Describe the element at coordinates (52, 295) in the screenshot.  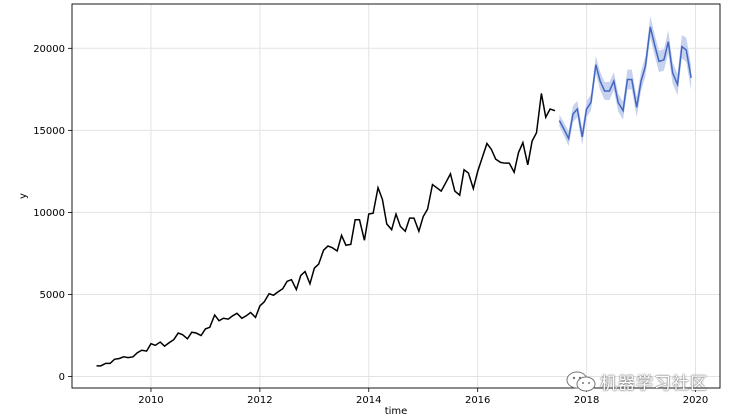
I see `y-tick-label: 5000` at that location.